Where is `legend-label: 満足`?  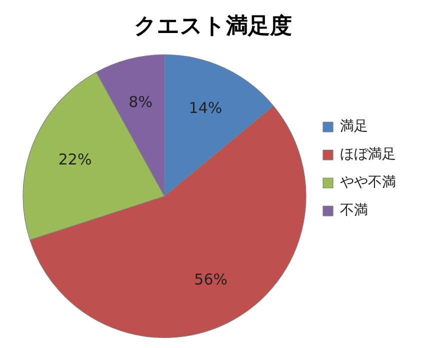 legend-label: 満足 is located at coordinates (354, 126).